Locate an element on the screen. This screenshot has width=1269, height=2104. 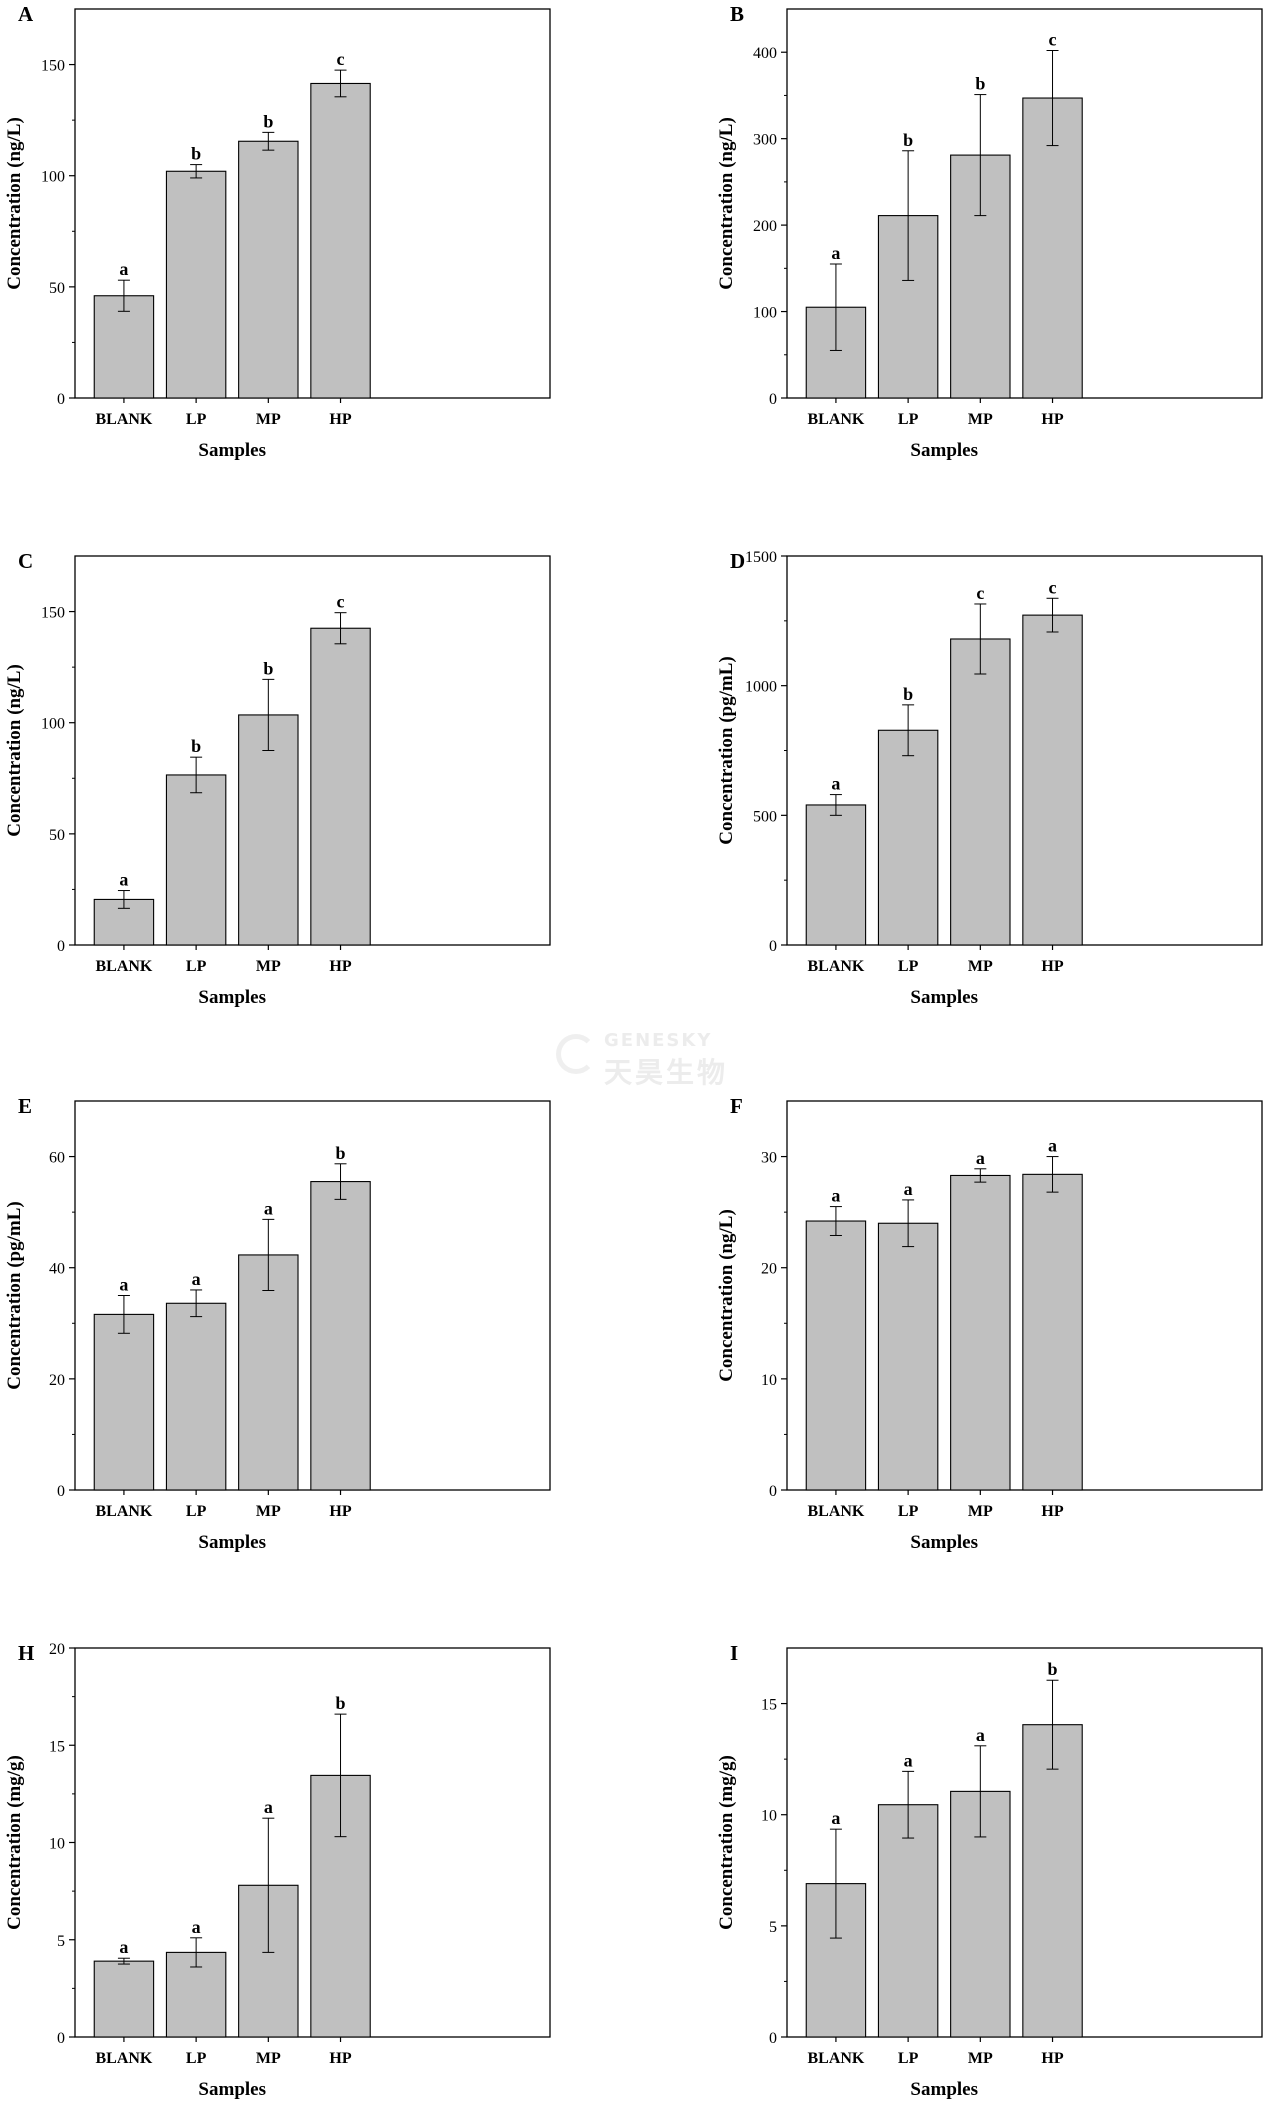
y-tick-label: 300 is located at coordinates (765, 140).